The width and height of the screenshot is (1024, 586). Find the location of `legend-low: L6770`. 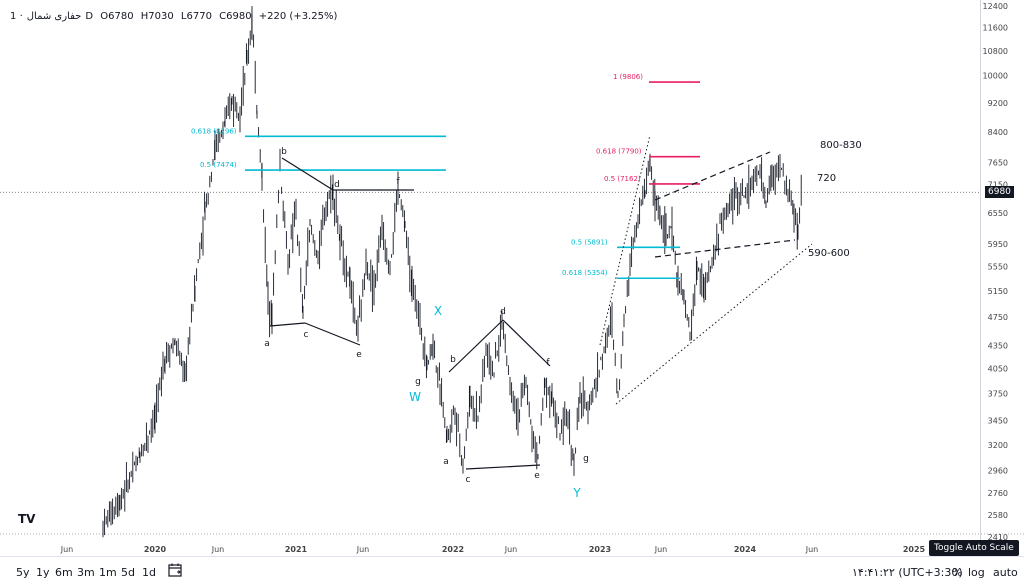

legend-low: L6770 is located at coordinates (196, 16).